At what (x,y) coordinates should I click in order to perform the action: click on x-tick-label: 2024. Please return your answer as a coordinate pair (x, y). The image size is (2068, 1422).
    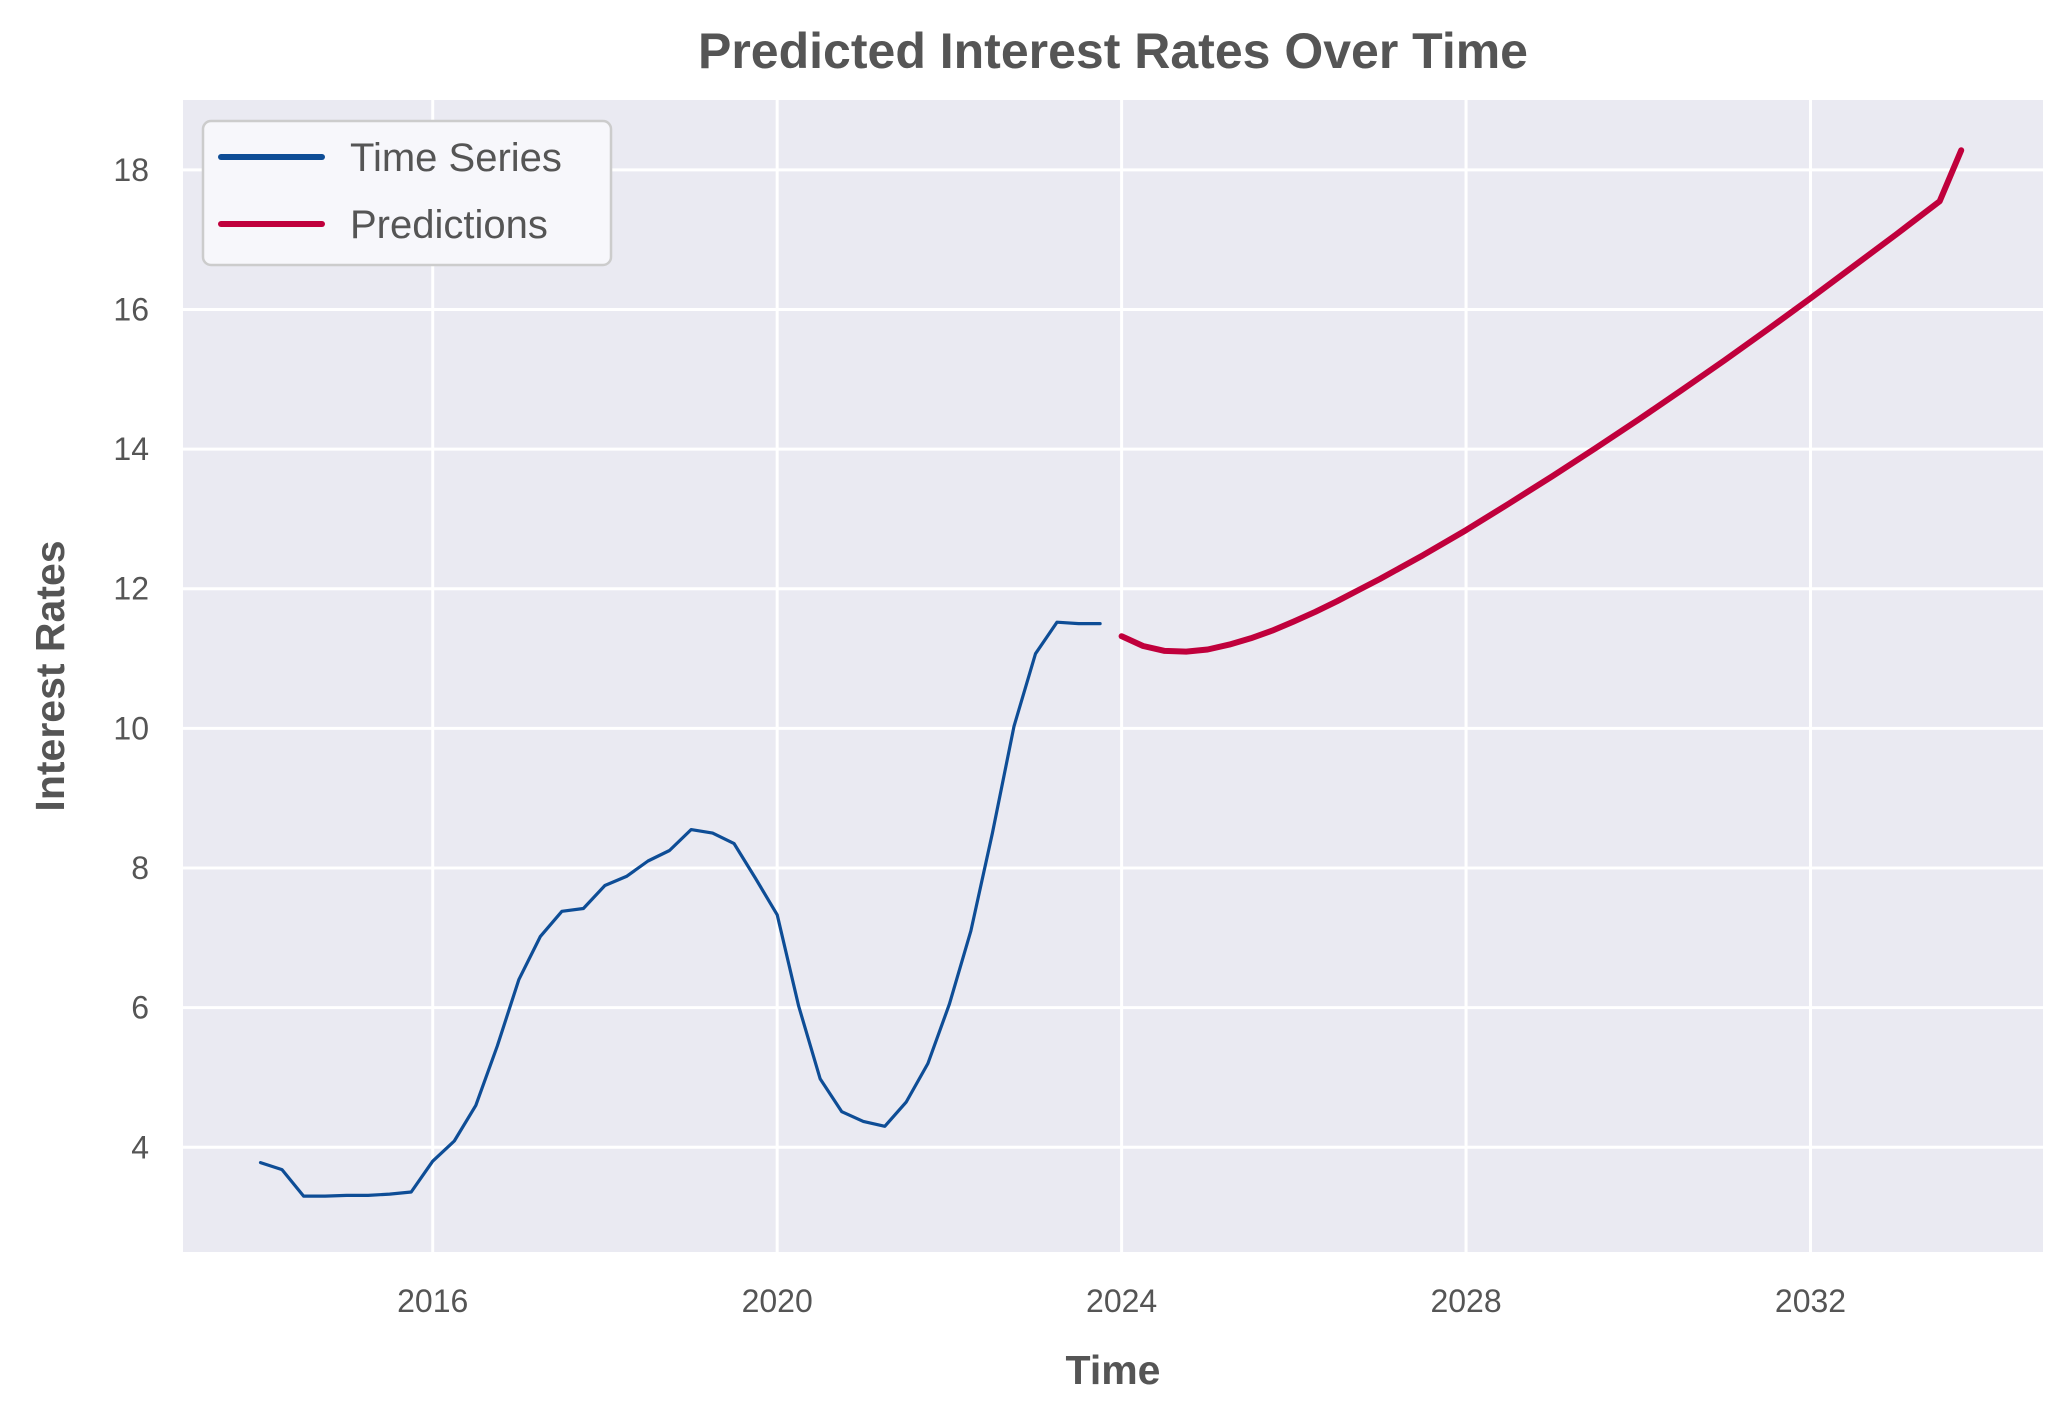
    Looking at the image, I should click on (1121, 1301).